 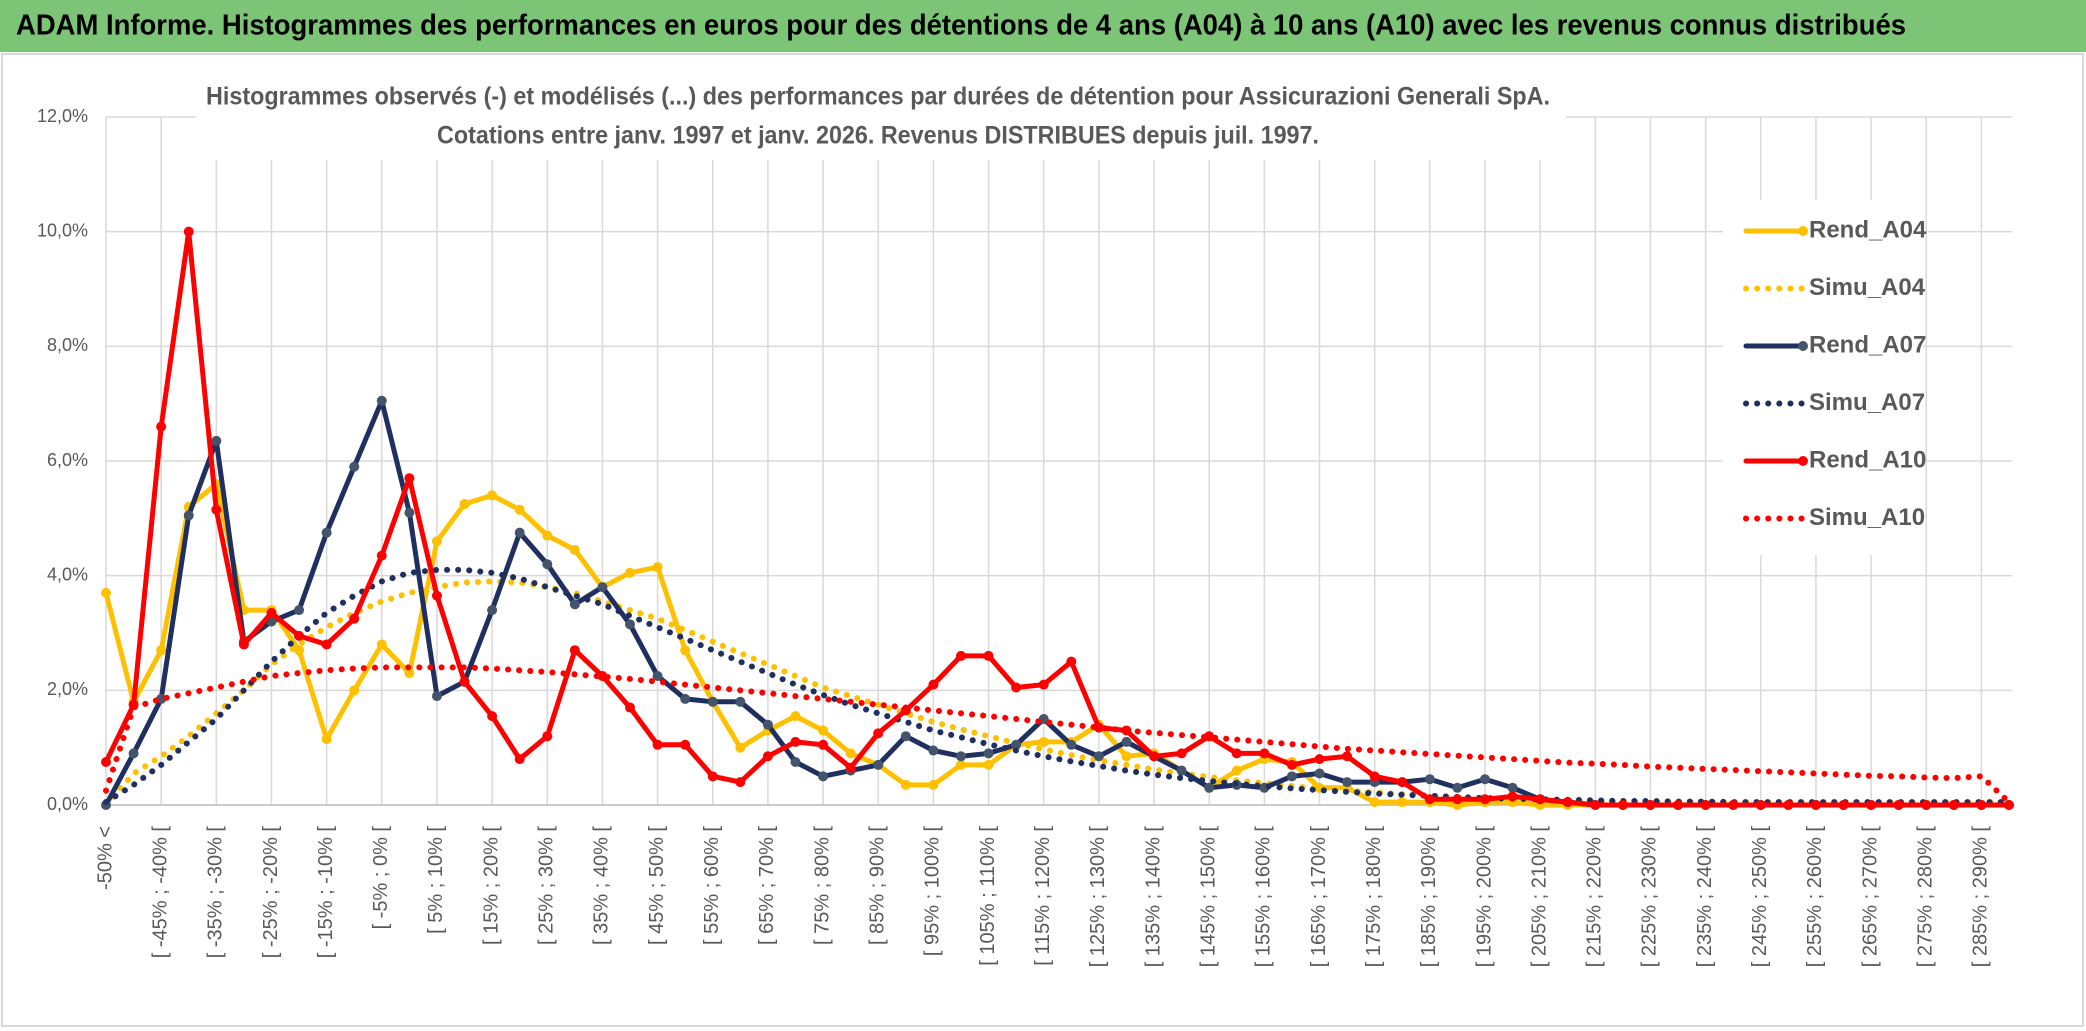 What do you see at coordinates (436, 880) in the screenshot?
I see `x-tick-label: [ 5% ; 10% [` at bounding box center [436, 880].